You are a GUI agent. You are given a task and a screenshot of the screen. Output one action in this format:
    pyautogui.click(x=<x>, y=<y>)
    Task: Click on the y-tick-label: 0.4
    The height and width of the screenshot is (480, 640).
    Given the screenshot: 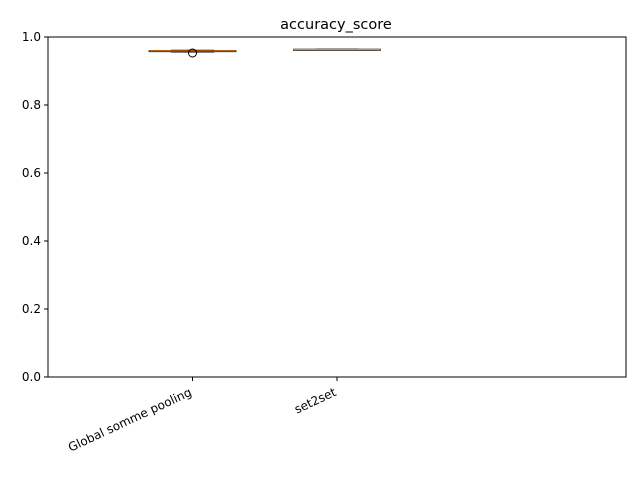 What is the action you would take?
    pyautogui.click(x=31, y=241)
    